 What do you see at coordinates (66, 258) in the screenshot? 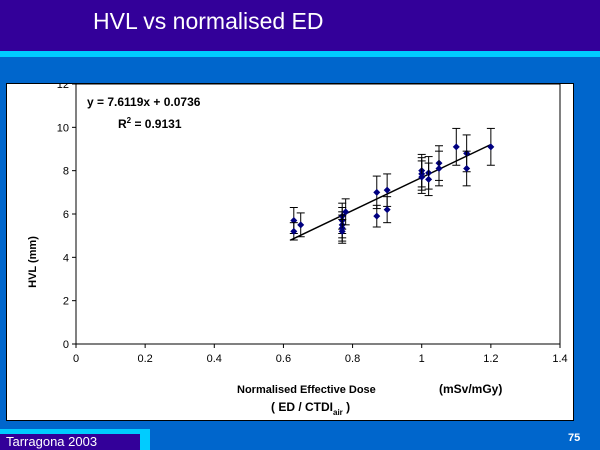
I see `y-tick-label: 4` at bounding box center [66, 258].